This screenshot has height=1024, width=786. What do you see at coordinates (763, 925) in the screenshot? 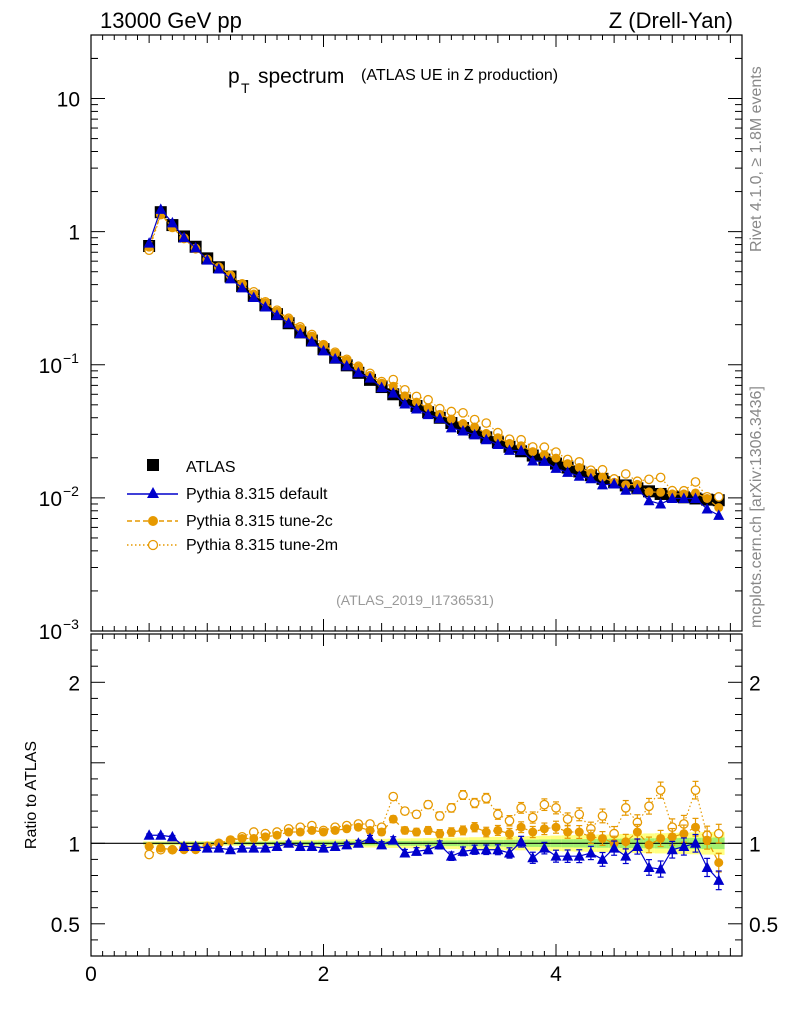
I see `ratio-tick-label-right: 0.5` at bounding box center [763, 925].